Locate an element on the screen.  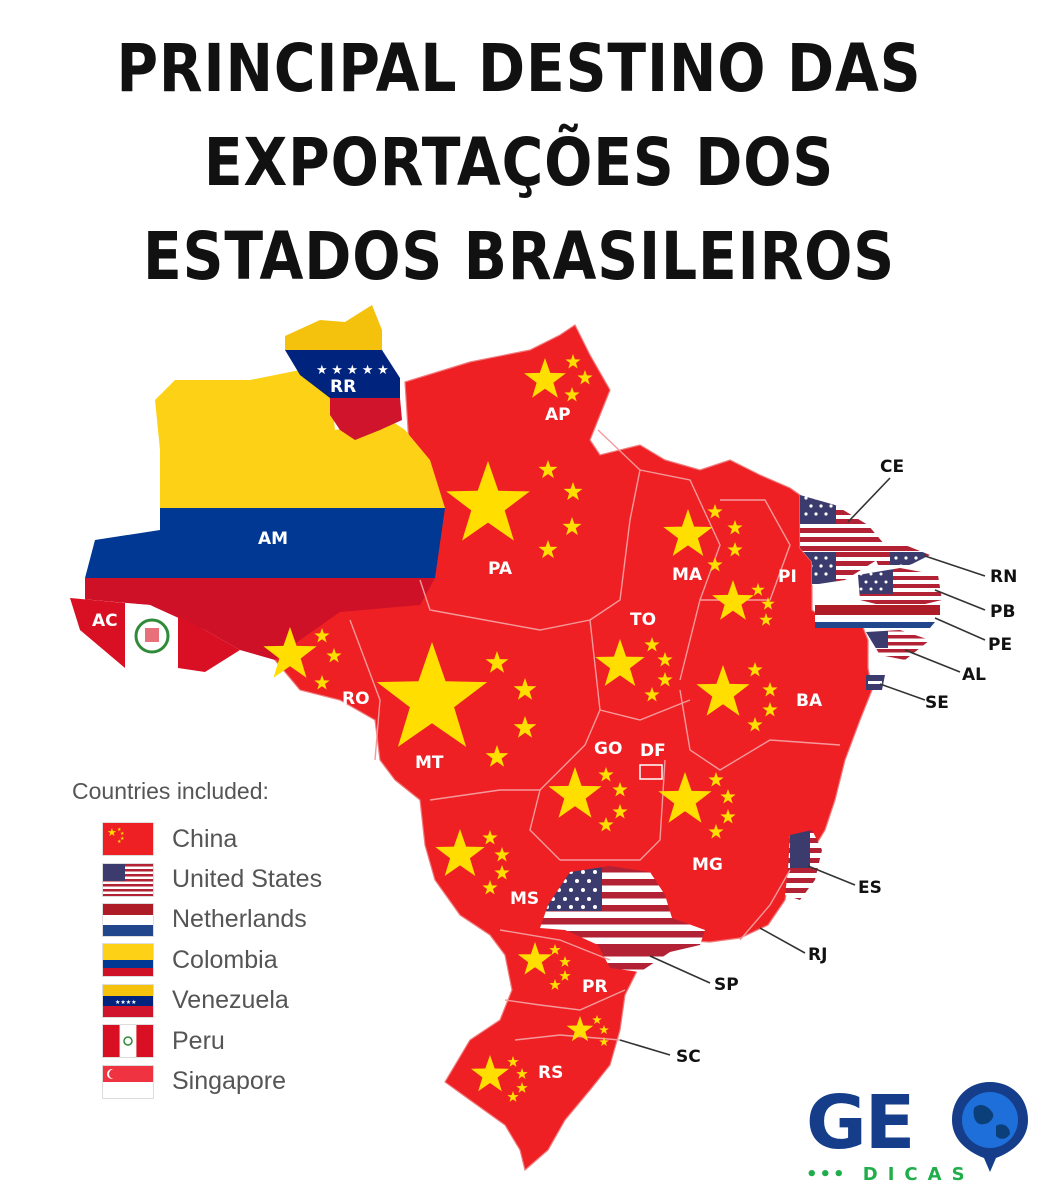
legend-label-venezuela: Venezuela is located at coordinates (230, 1000).